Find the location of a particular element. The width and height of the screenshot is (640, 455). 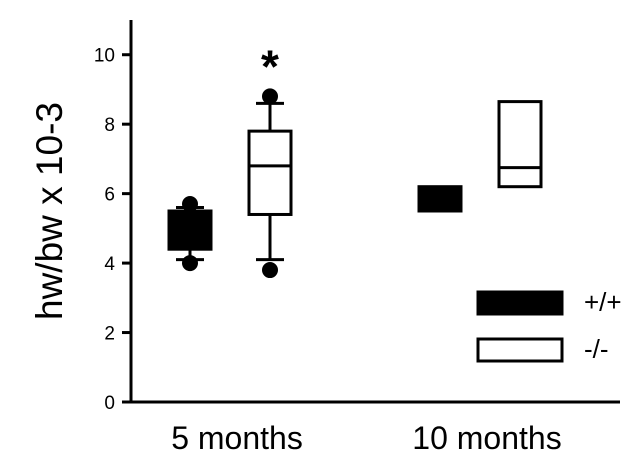

y-tick-label: 2 is located at coordinates (109, 334).